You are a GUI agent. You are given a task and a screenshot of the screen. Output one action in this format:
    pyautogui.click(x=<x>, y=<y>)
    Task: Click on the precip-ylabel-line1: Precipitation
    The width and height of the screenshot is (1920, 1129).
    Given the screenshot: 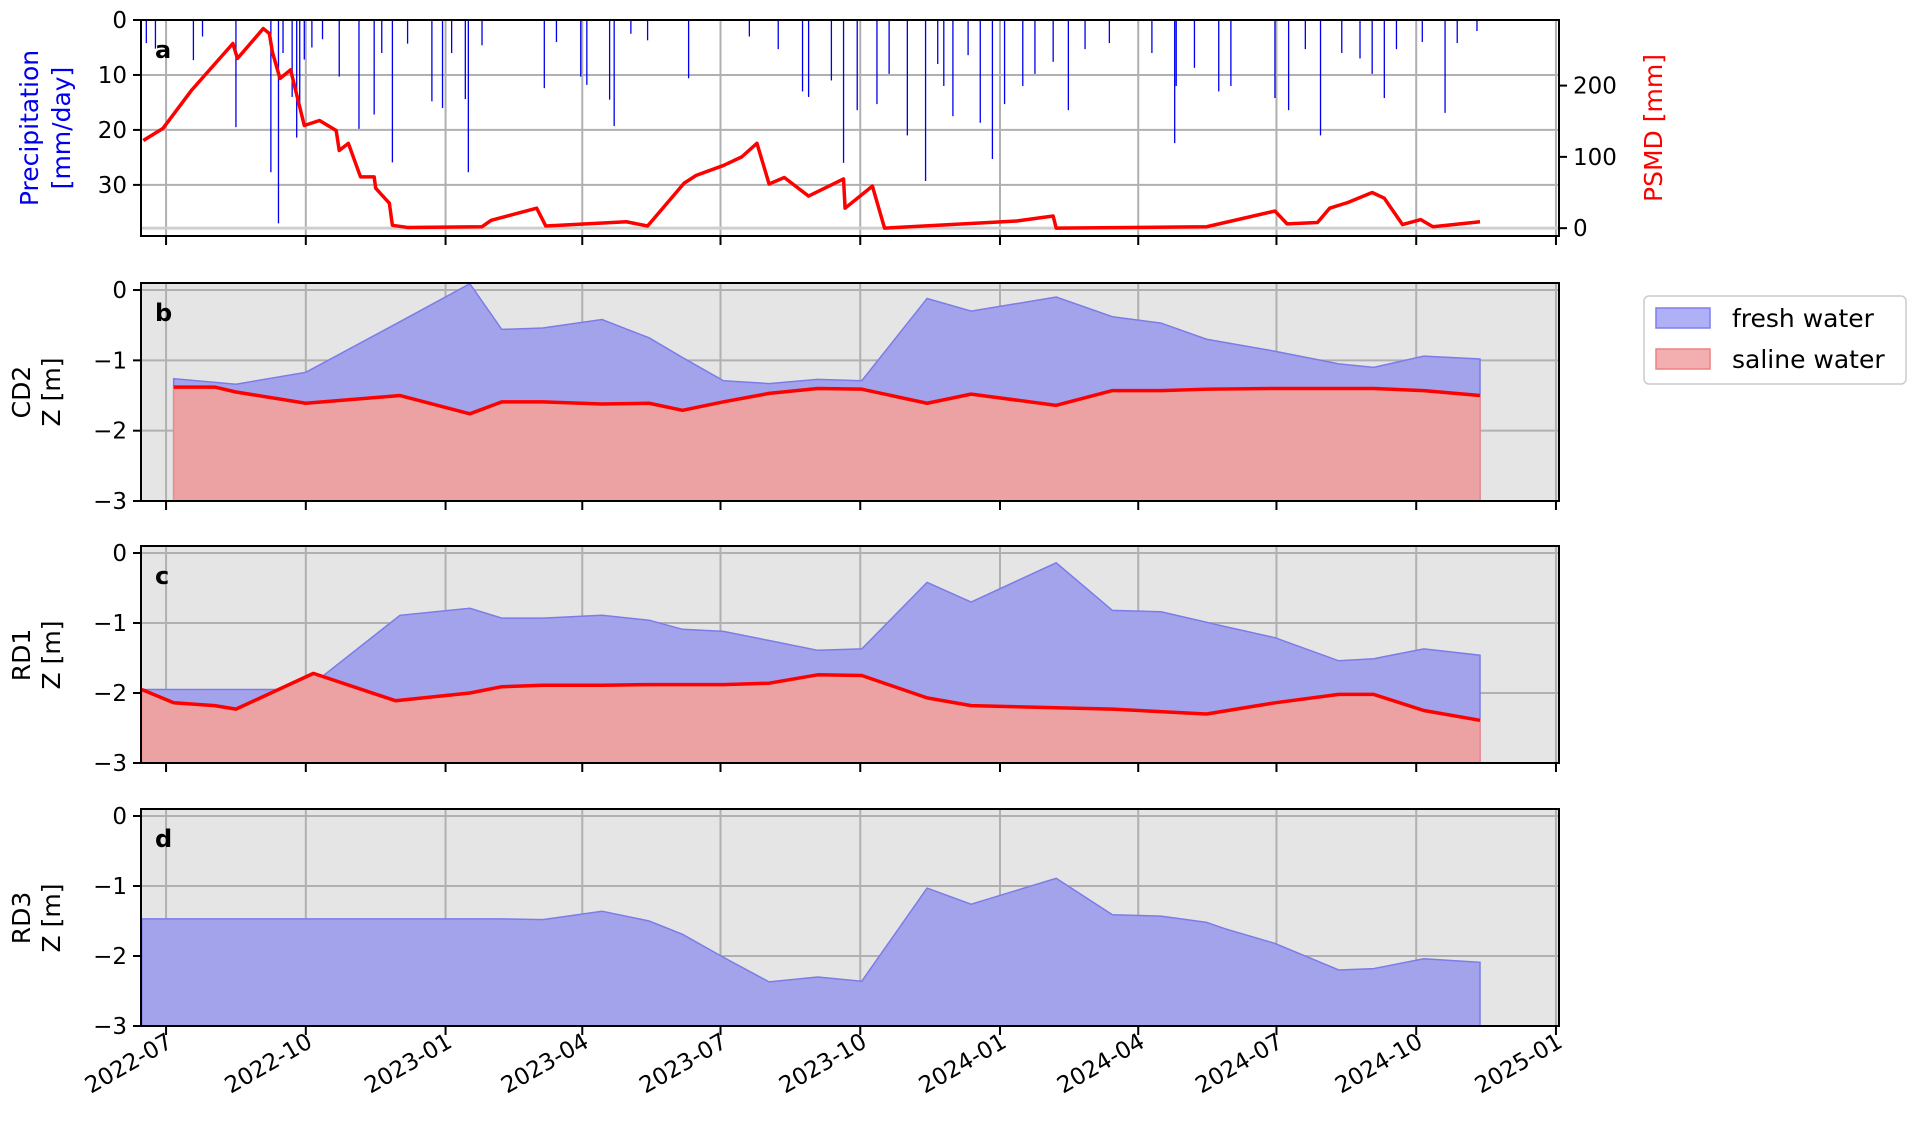 What is the action you would take?
    pyautogui.click(x=29, y=128)
    